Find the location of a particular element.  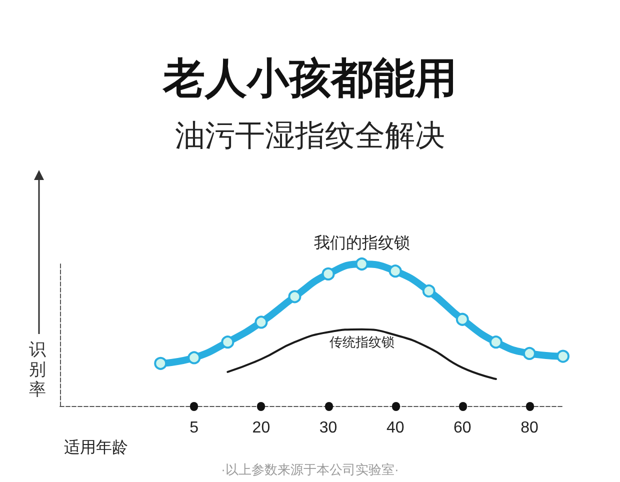

chart-subtitle: 油污干湿指纹全解决 is located at coordinates (310, 136).